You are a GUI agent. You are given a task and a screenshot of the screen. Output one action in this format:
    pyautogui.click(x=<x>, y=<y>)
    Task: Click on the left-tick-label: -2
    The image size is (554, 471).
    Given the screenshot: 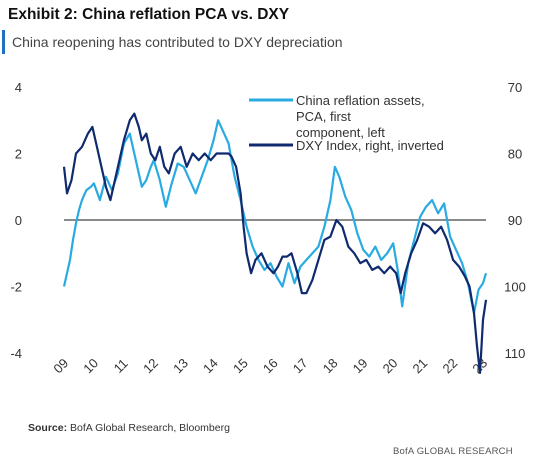 What is the action you would take?
    pyautogui.click(x=16, y=287)
    